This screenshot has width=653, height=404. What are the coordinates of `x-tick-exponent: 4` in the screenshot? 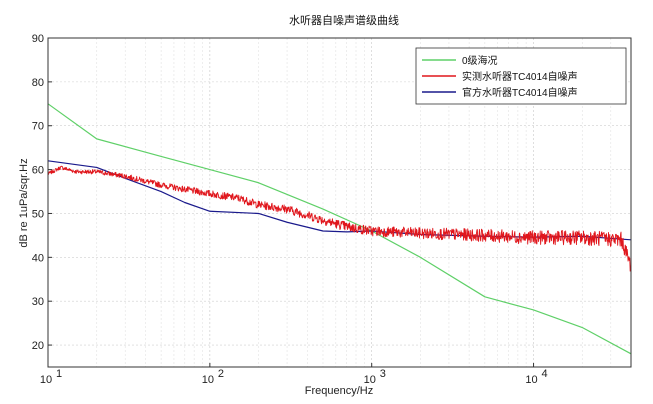 It's located at (545, 374).